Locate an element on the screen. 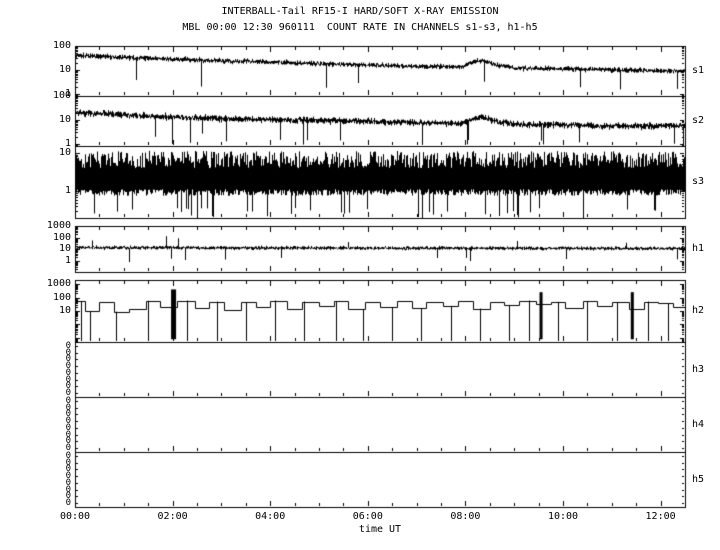 The height and width of the screenshot is (550, 720). x-tick-label: 02:00 is located at coordinates (172, 516).